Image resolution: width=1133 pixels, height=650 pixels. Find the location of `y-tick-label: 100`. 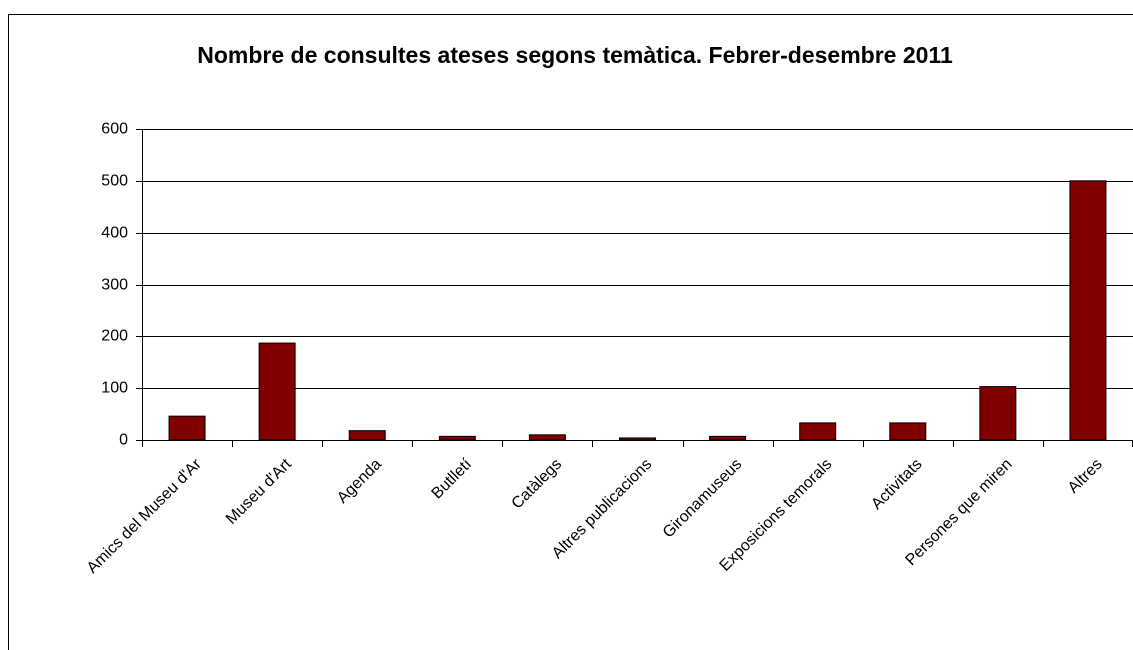

y-tick-label: 100 is located at coordinates (114, 388).